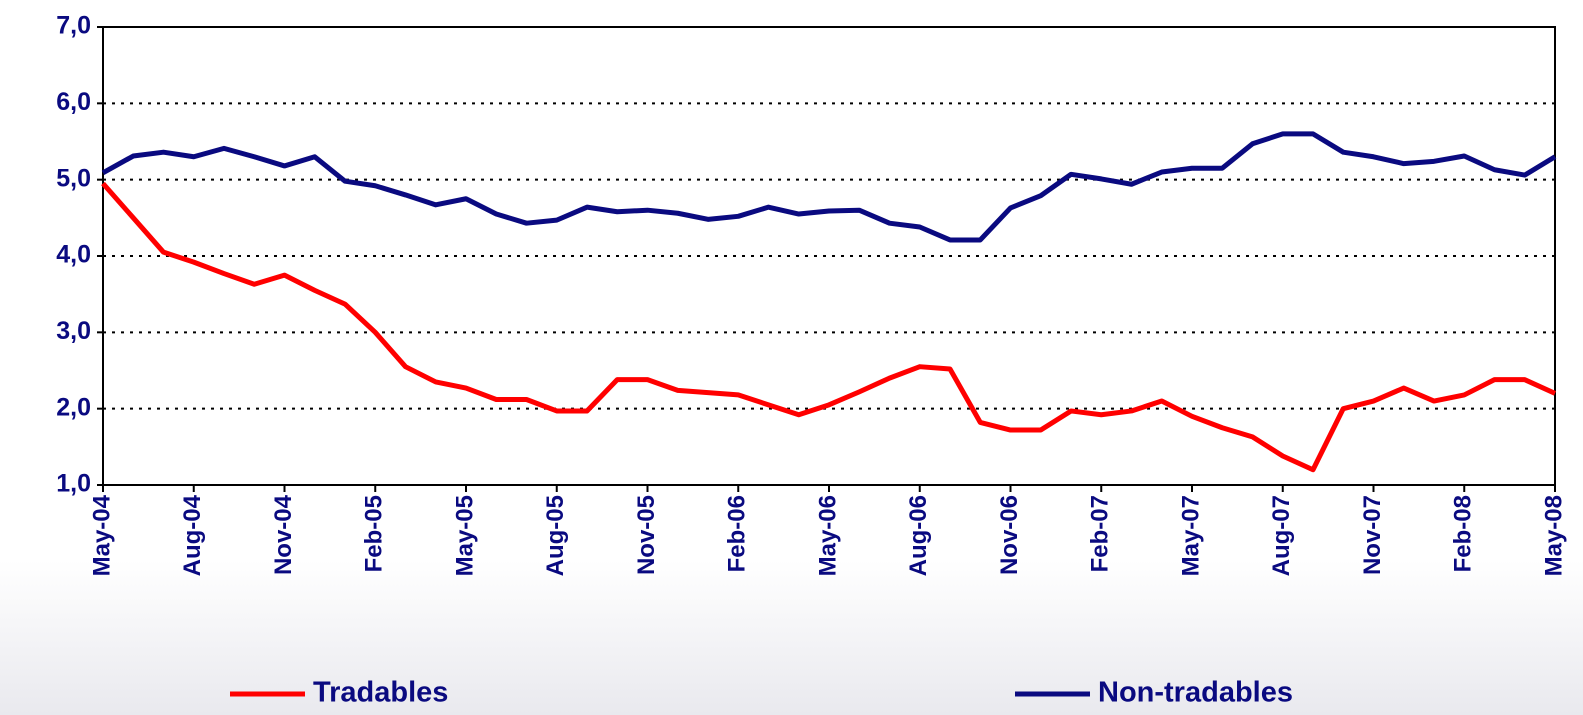 The image size is (1583, 715). I want to click on x-tick-label: May-06, so click(827, 535).